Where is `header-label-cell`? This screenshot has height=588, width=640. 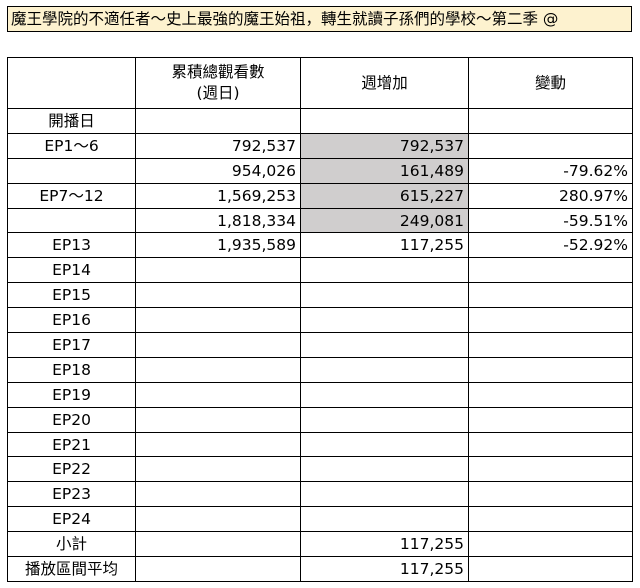 header-label-cell is located at coordinates (71, 83).